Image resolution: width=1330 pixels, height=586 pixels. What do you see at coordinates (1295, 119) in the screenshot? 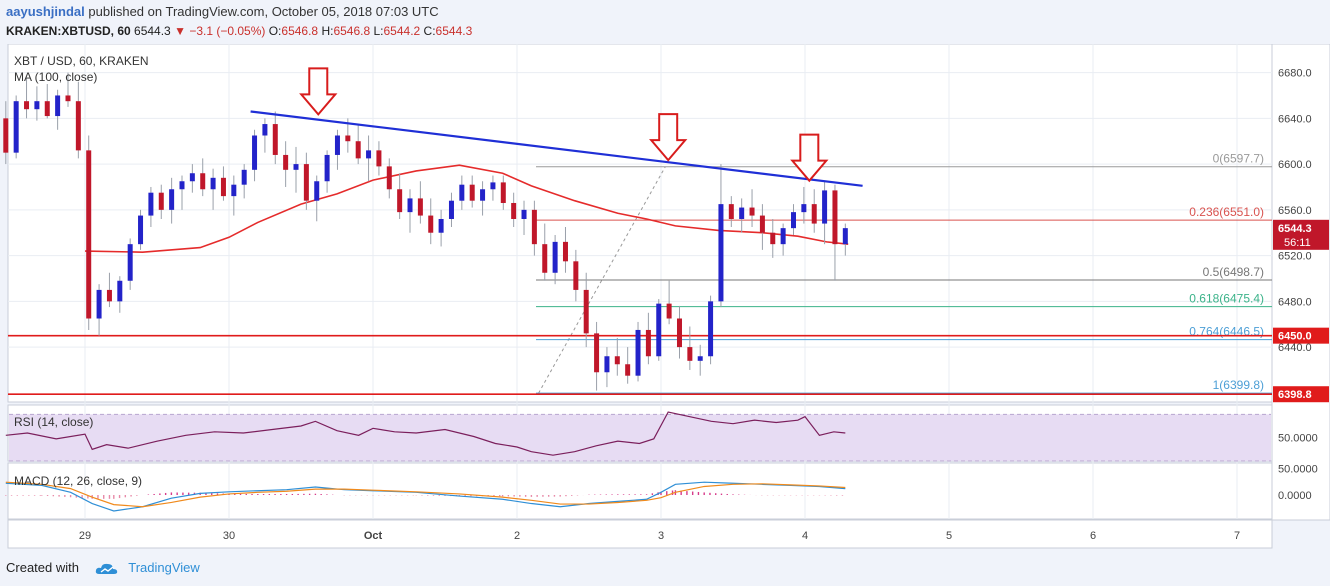
I see `price-tick-label: 6640.0` at bounding box center [1295, 119].